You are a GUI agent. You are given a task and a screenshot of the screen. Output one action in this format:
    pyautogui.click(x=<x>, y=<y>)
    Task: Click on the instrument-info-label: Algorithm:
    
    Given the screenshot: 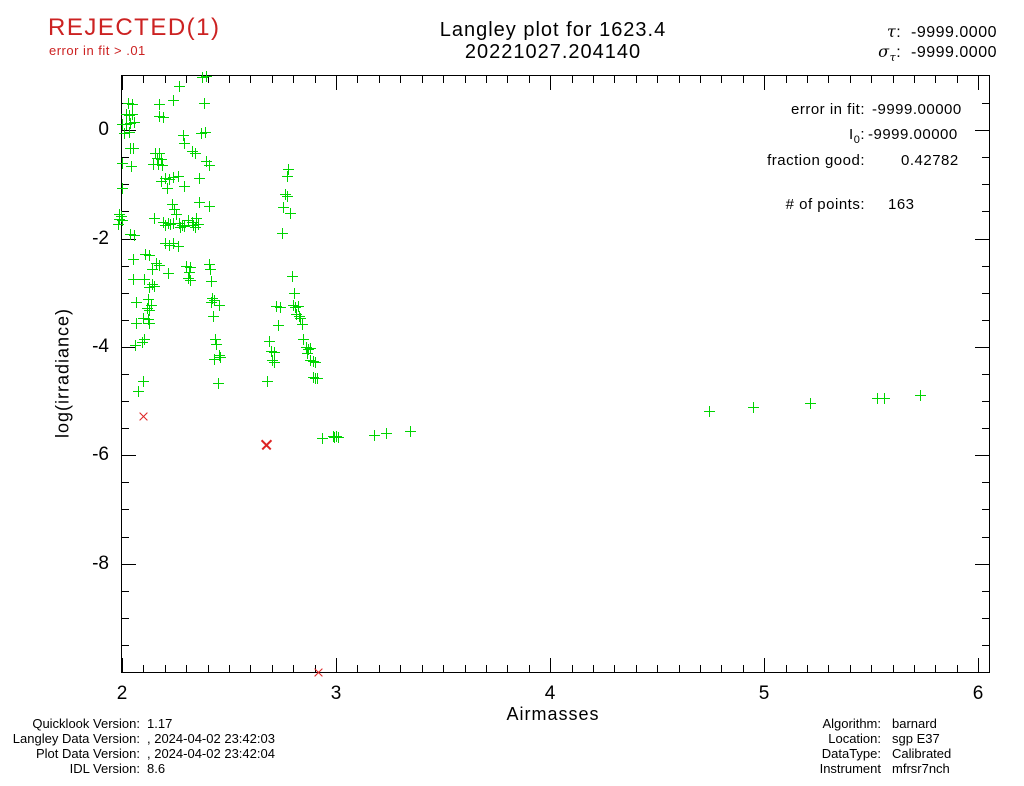 What is the action you would take?
    pyautogui.click(x=851, y=723)
    